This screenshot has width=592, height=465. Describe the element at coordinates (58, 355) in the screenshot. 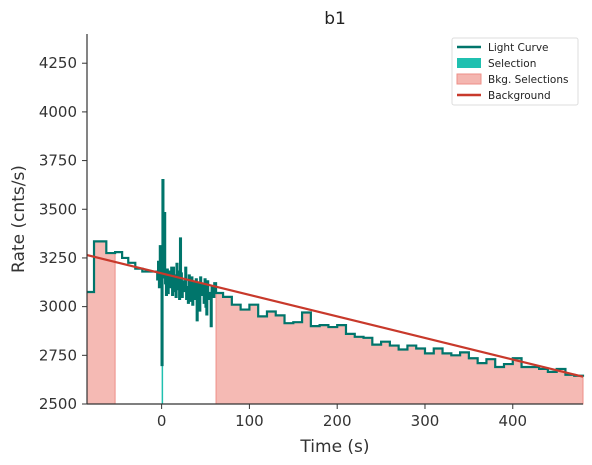

I see `y-tick-label: 2750` at that location.